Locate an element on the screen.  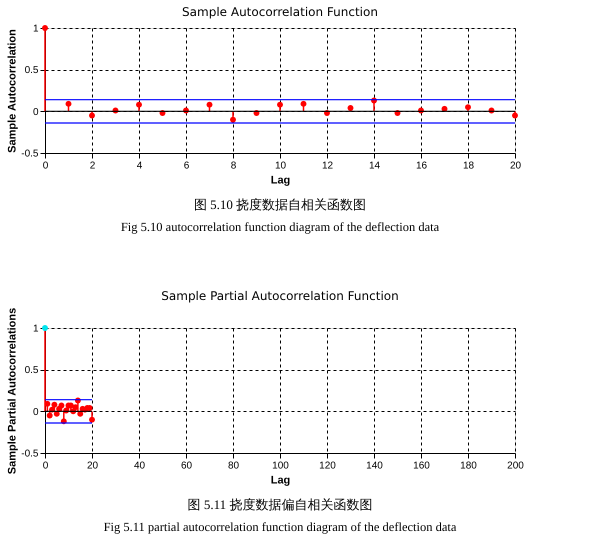
y-axis-title: Sample Partial Autocorrelations is located at coordinates (12, 391).